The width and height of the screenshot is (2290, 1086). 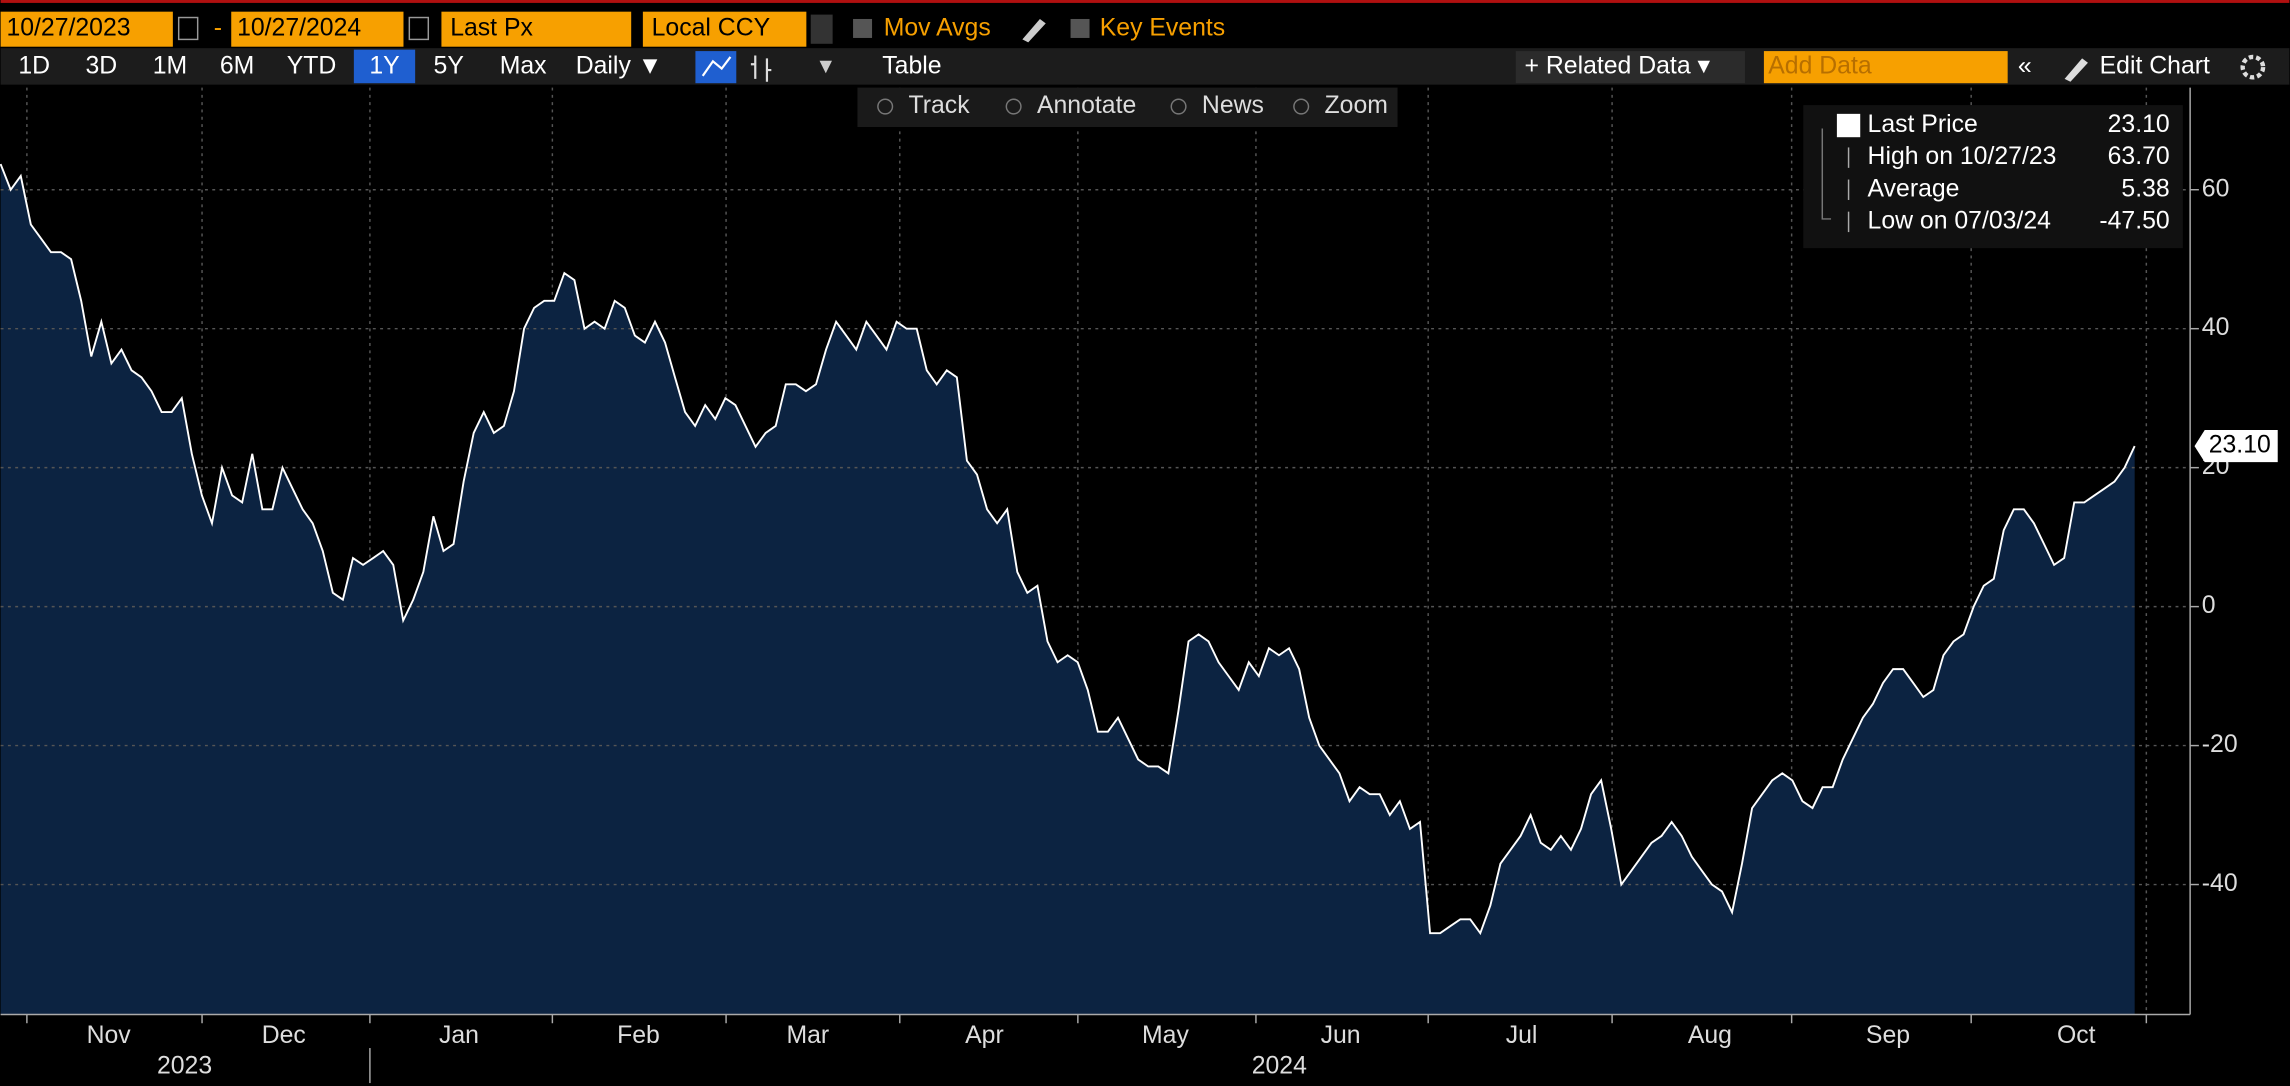 What do you see at coordinates (1710, 1035) in the screenshot?
I see `x-tick-label: Aug` at bounding box center [1710, 1035].